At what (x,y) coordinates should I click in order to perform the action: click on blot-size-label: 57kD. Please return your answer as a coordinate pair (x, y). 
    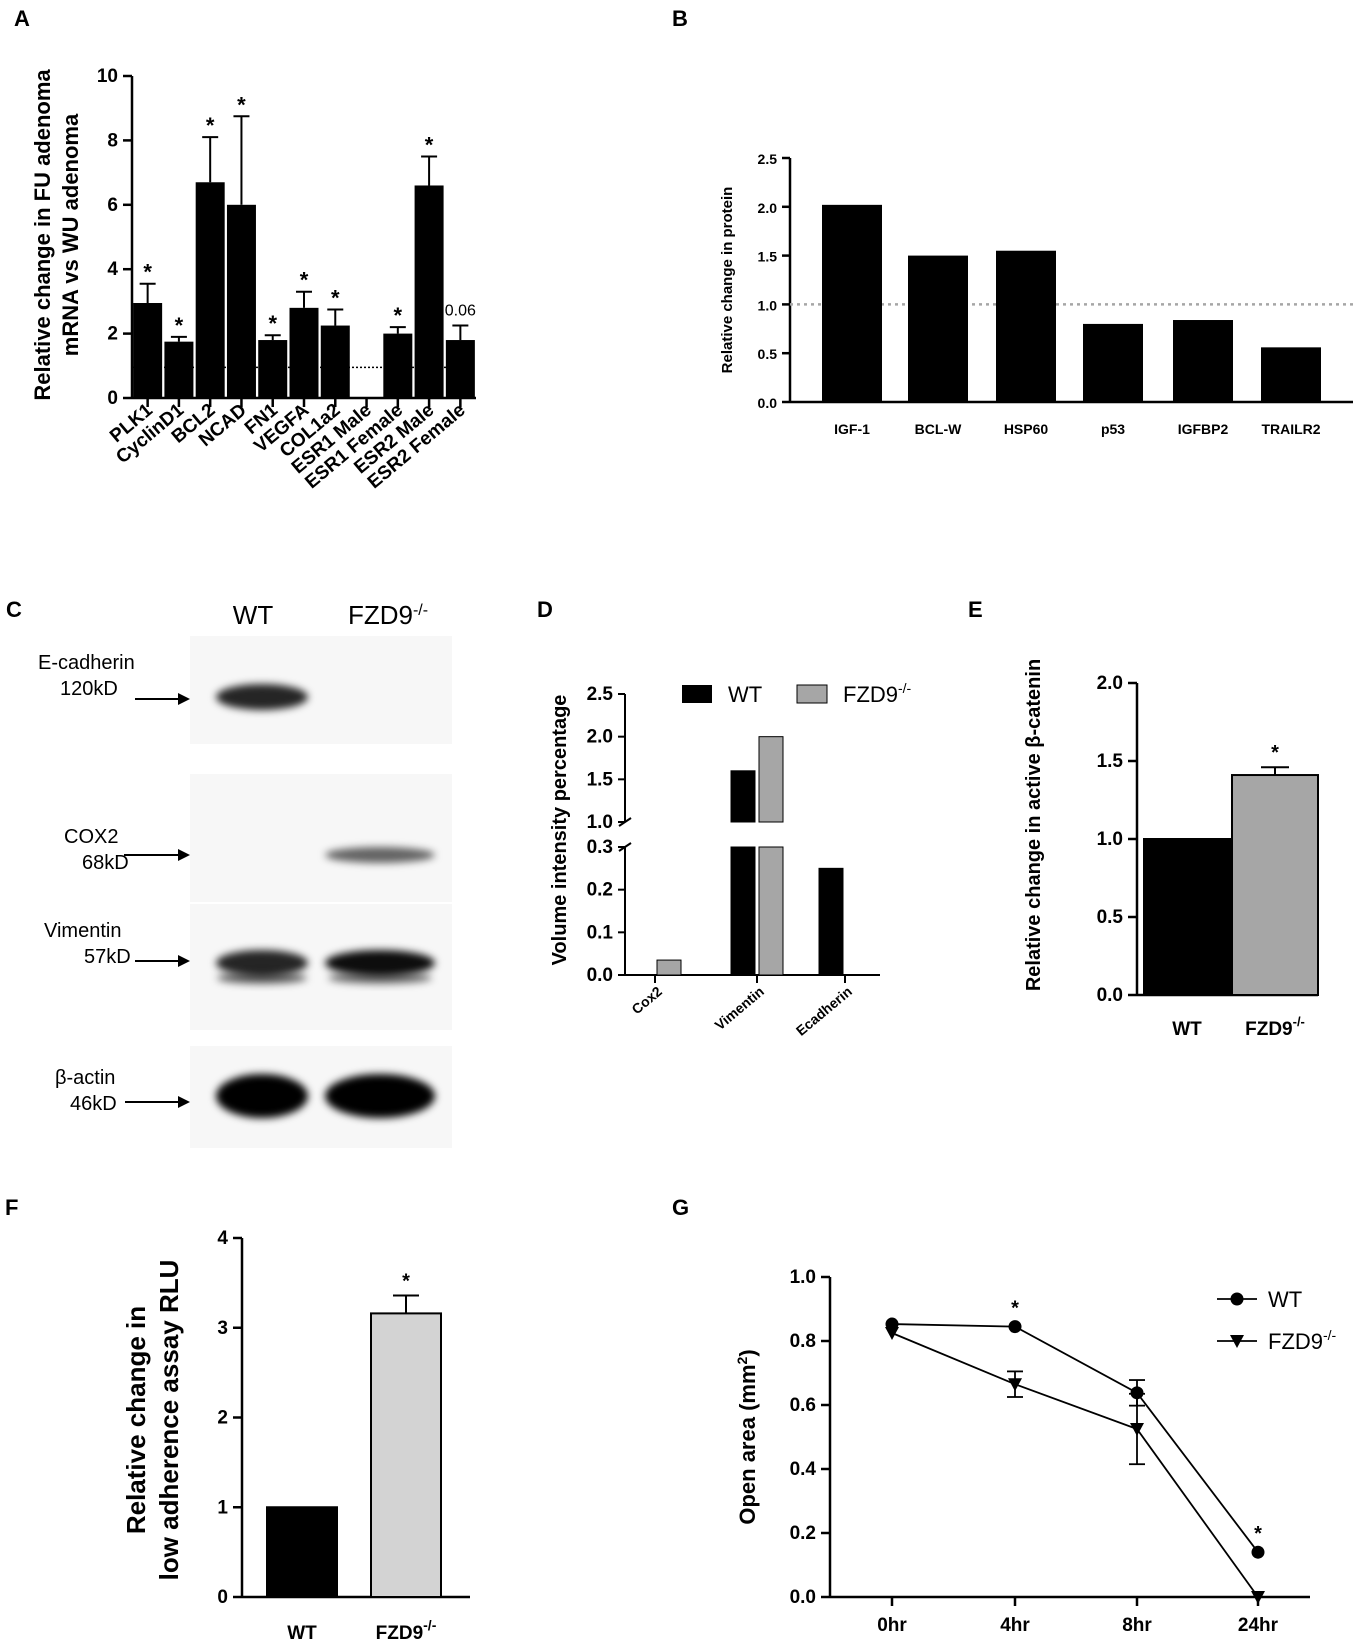
    Looking at the image, I should click on (107, 957).